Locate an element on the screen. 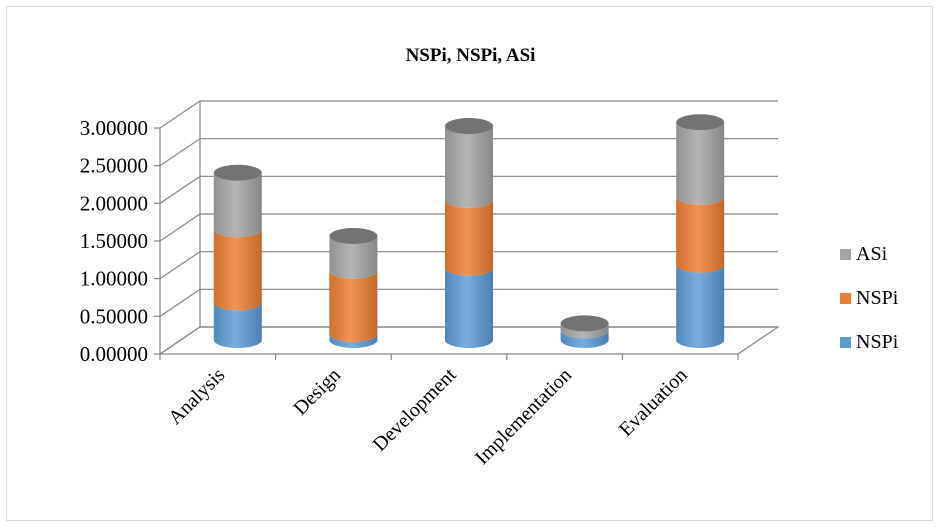 Image resolution: width=941 pixels, height=527 pixels. category-label: Analysis is located at coordinates (196, 396).